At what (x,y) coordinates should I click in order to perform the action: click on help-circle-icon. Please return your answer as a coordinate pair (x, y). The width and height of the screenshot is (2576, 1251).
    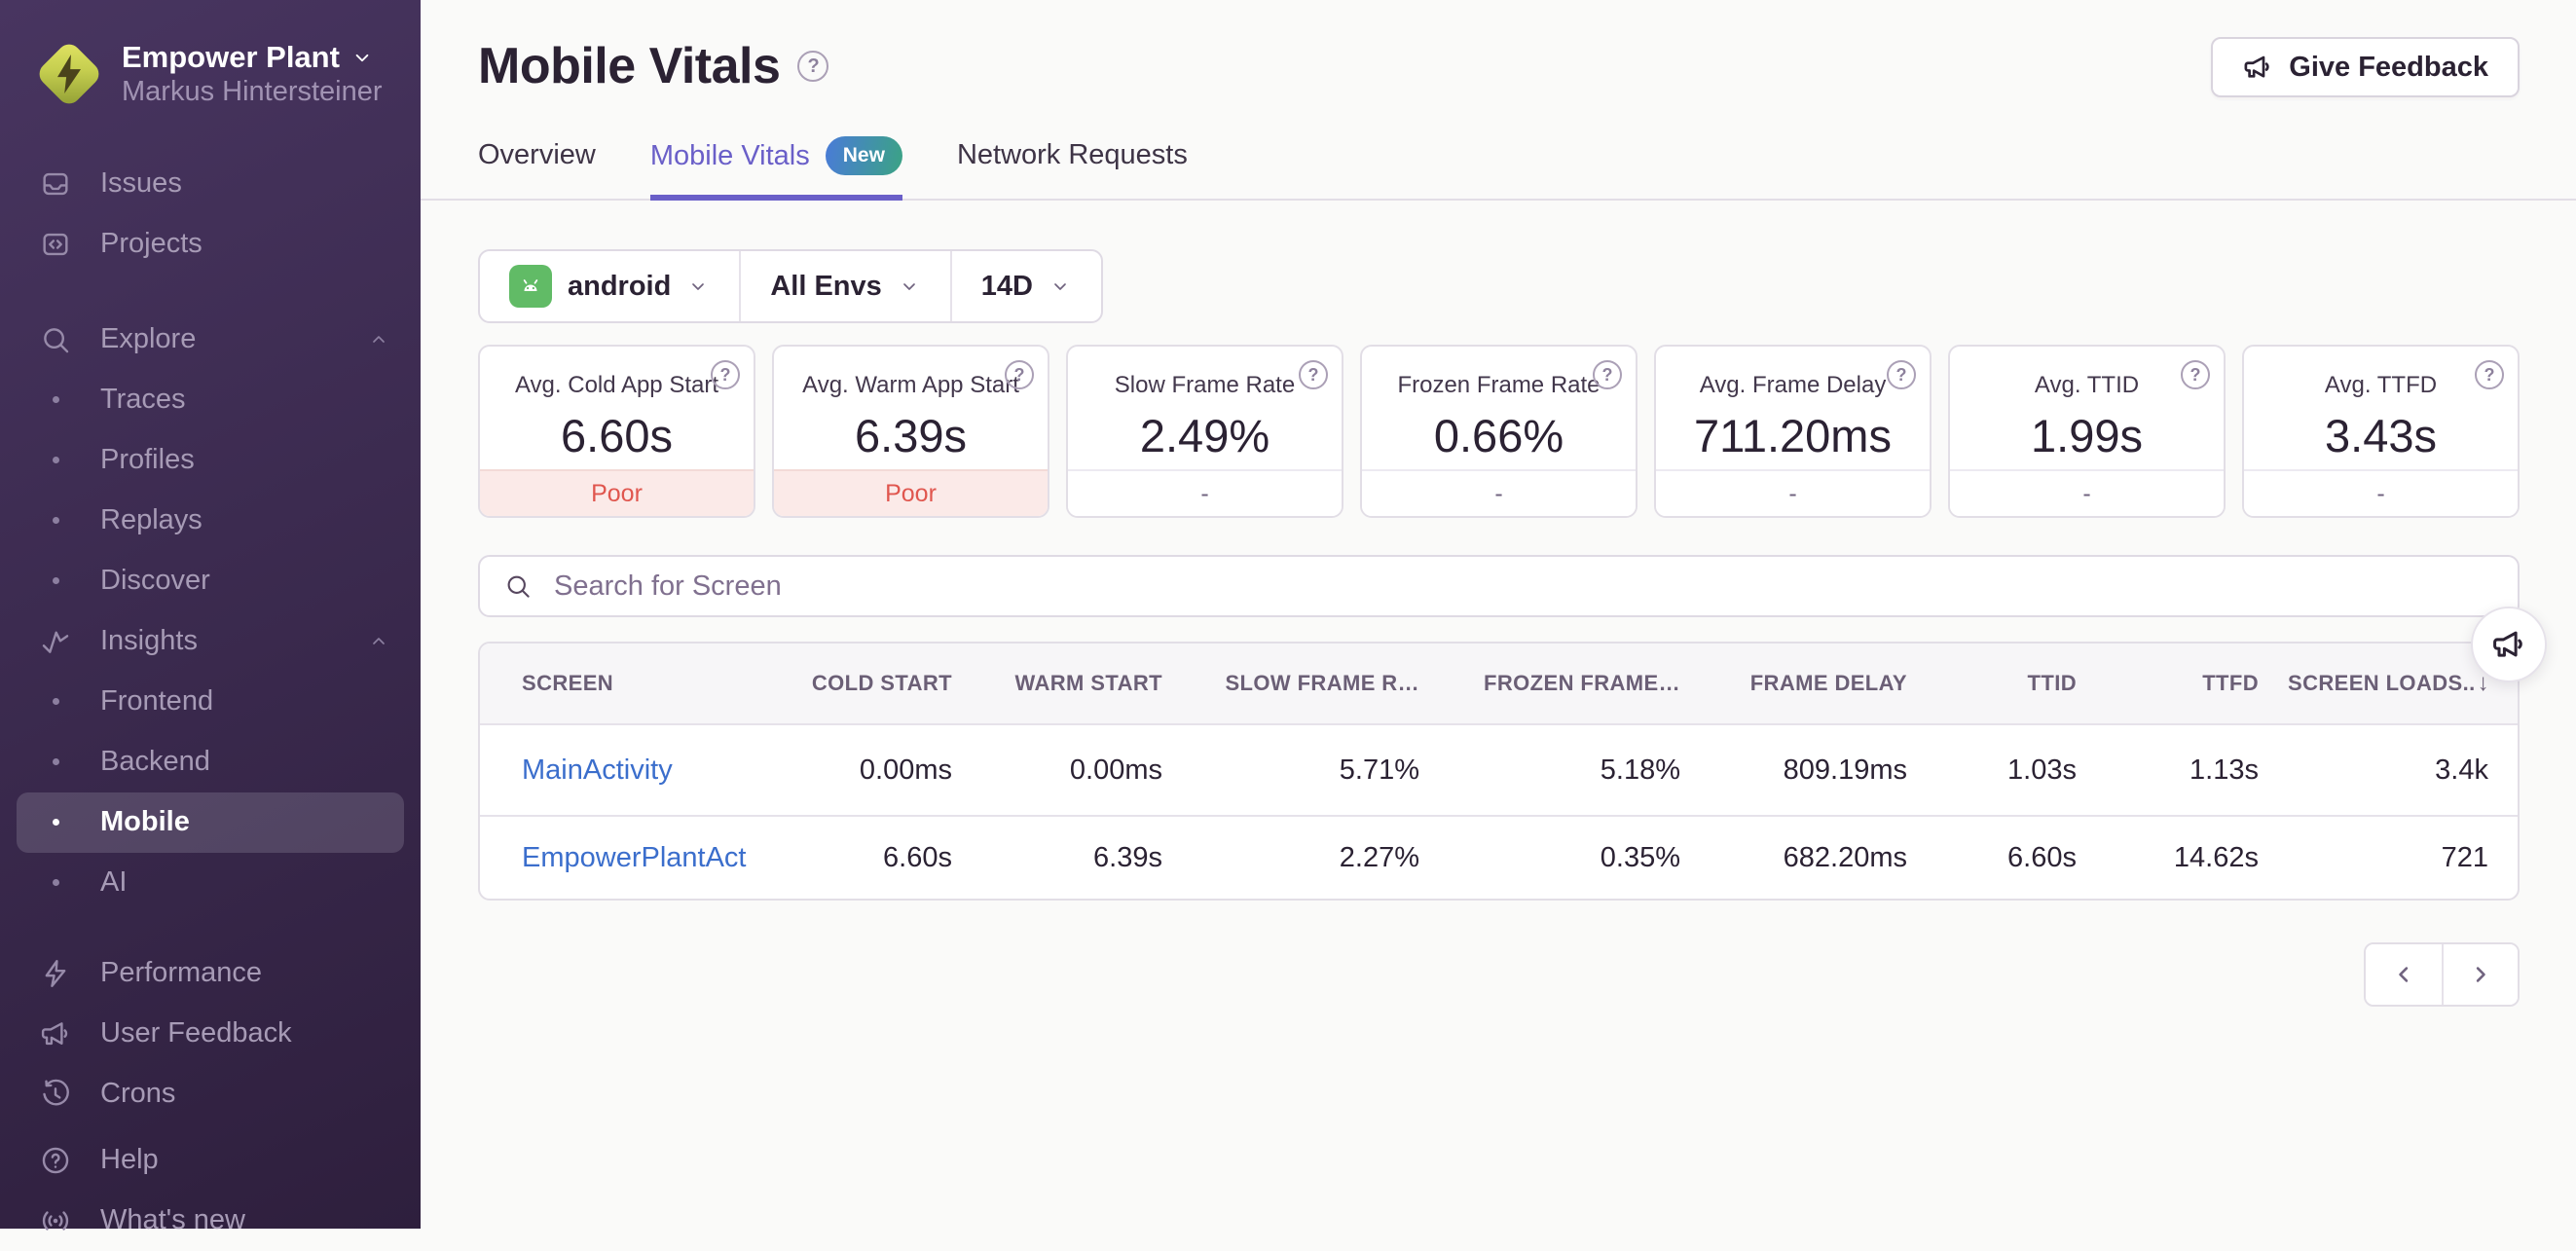
    Looking at the image, I should click on (55, 1160).